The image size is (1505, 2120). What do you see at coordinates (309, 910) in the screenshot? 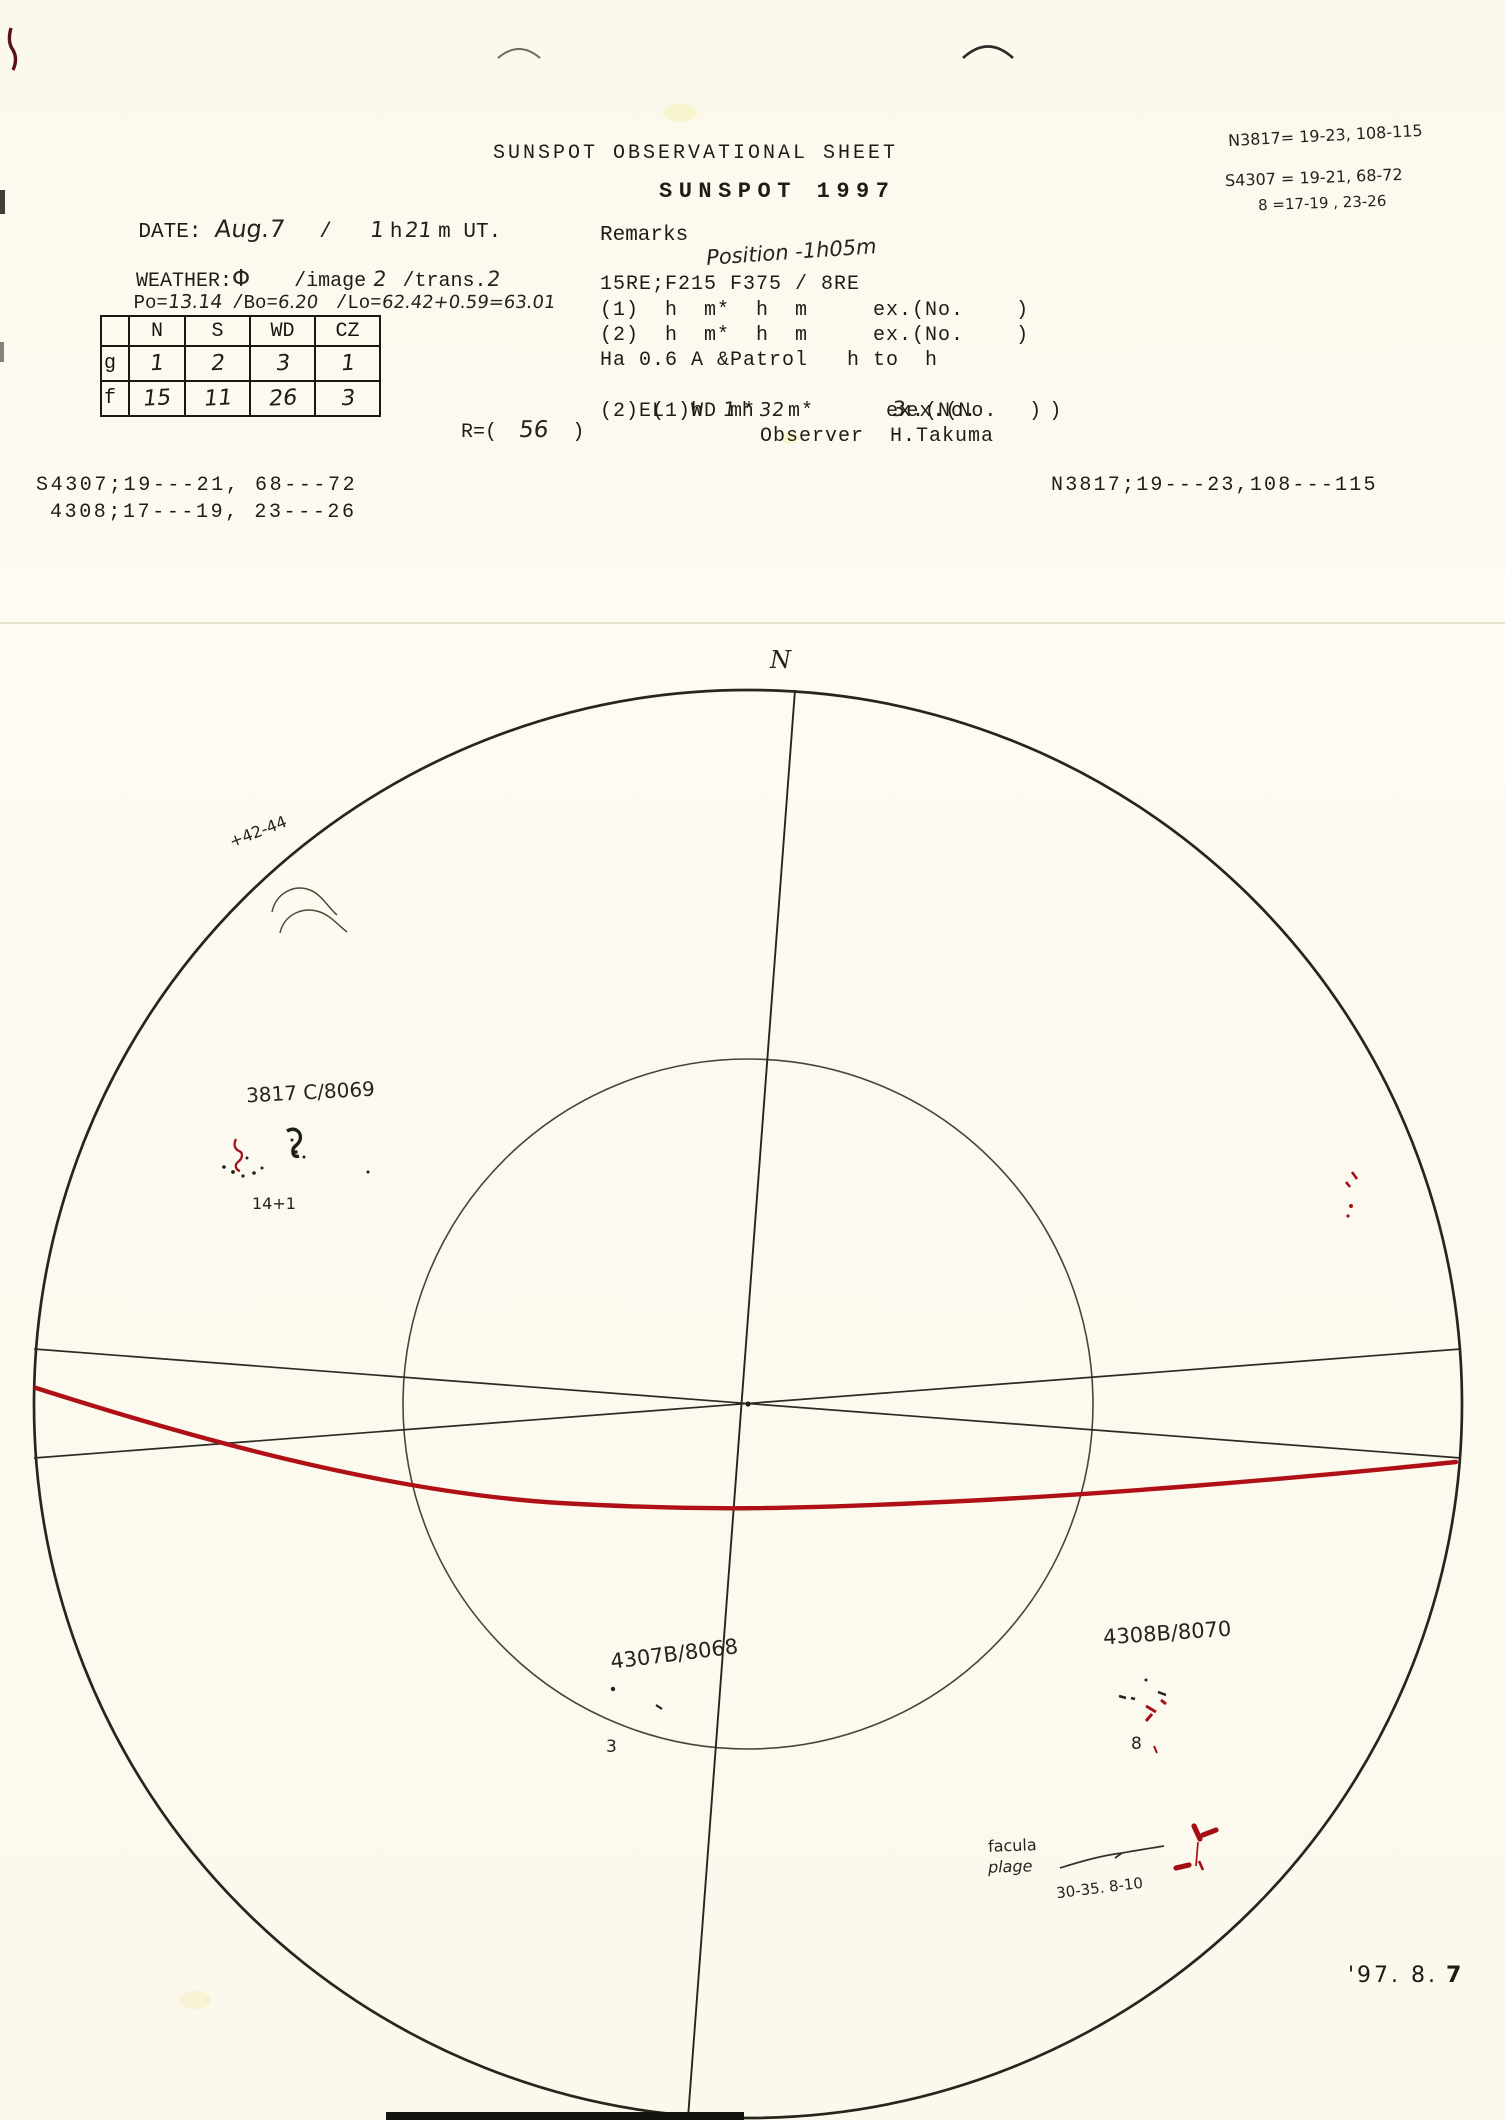
I see `limb-facula-sketch` at bounding box center [309, 910].